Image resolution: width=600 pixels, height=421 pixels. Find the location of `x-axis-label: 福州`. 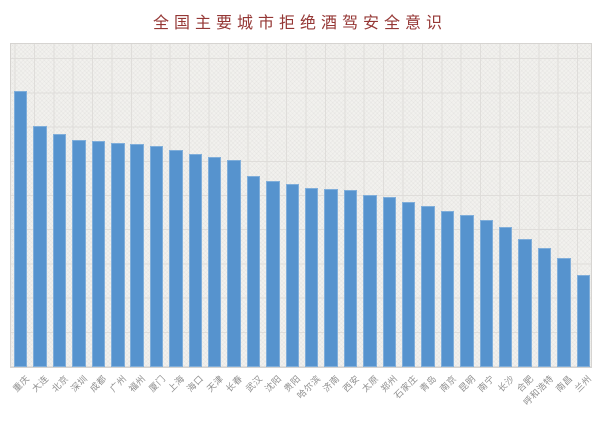

x-axis-label: 福州 is located at coordinates (137, 383).